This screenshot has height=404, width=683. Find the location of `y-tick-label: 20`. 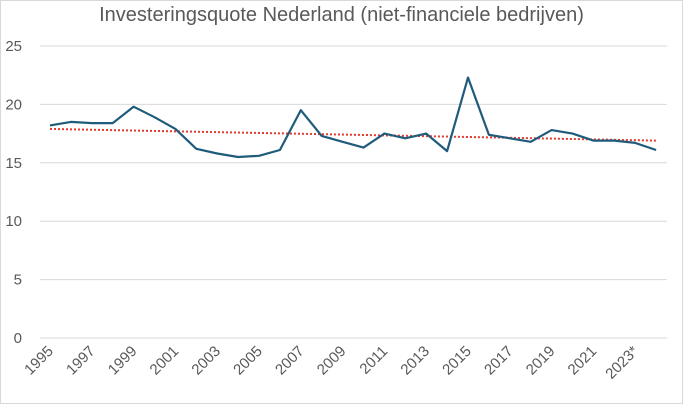

y-tick-label: 20 is located at coordinates (13, 104).